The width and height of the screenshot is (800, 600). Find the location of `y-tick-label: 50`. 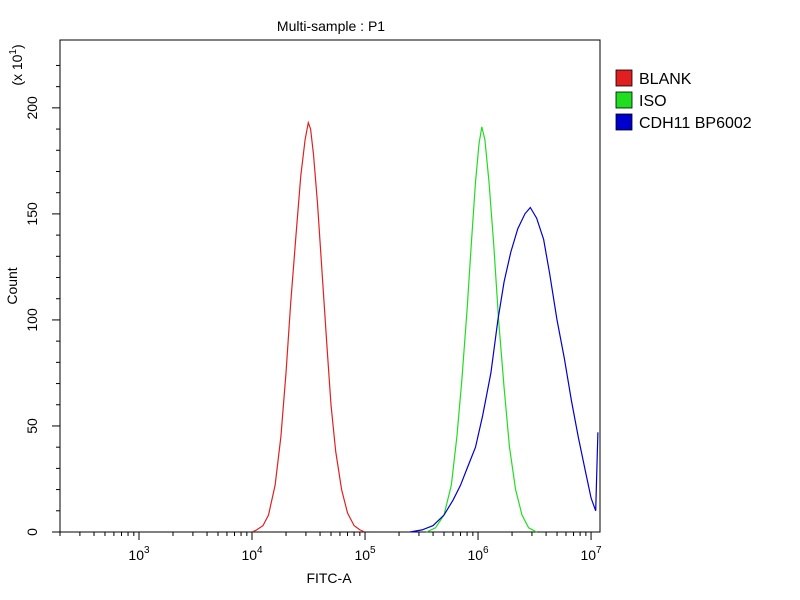

y-tick-label: 50 is located at coordinates (32, 426).